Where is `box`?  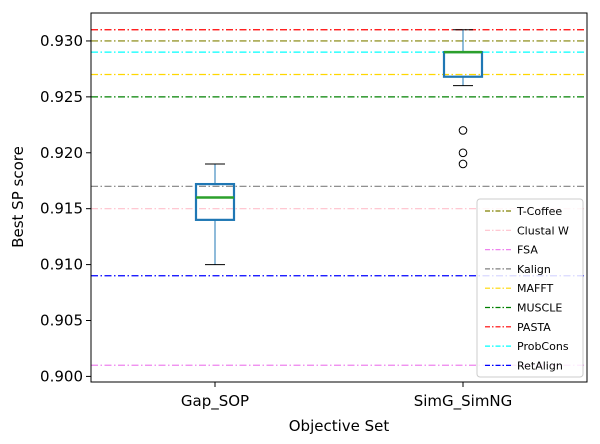
box is located at coordinates (215, 201).